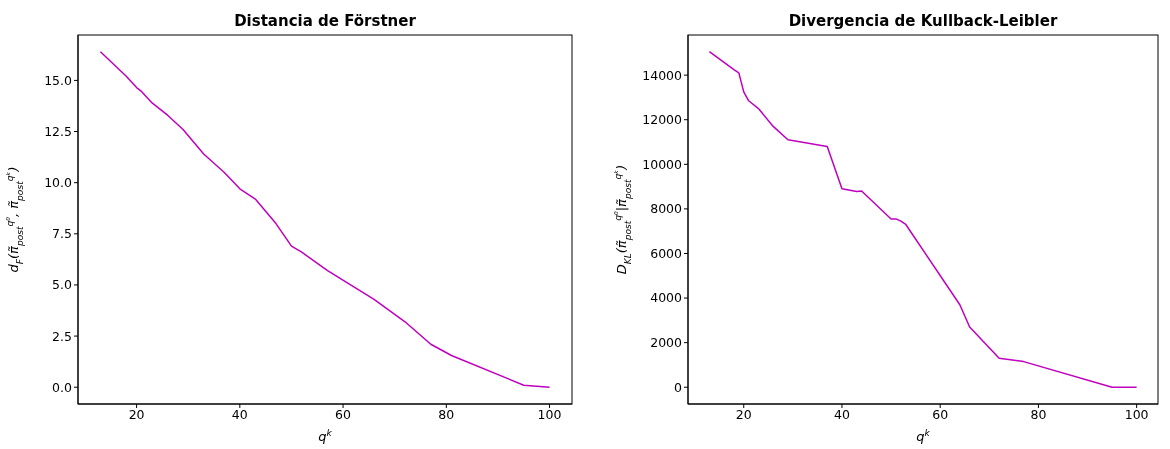 This screenshot has height=449, width=1170. What do you see at coordinates (58, 80) in the screenshot?
I see `y-tick-label: 15.0` at bounding box center [58, 80].